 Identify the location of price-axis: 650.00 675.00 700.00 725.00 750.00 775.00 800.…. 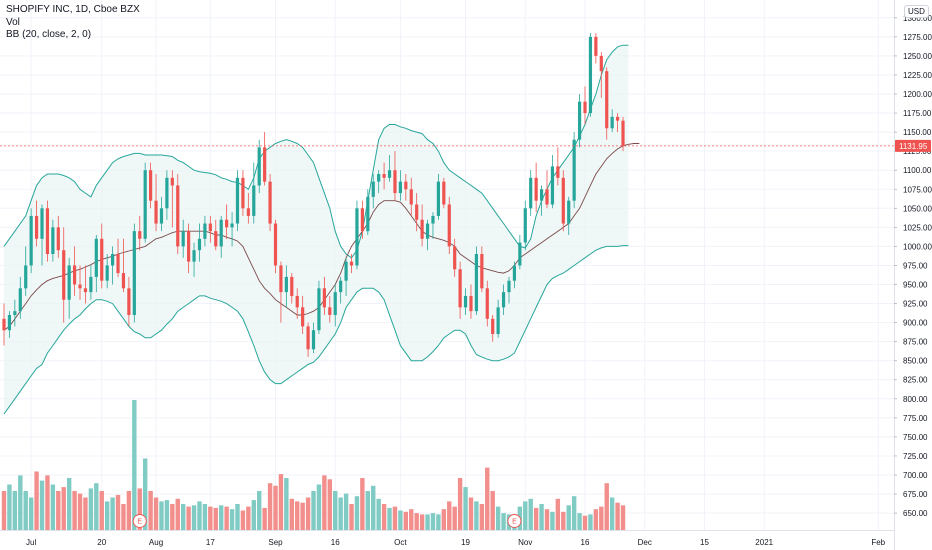
(913, 275).